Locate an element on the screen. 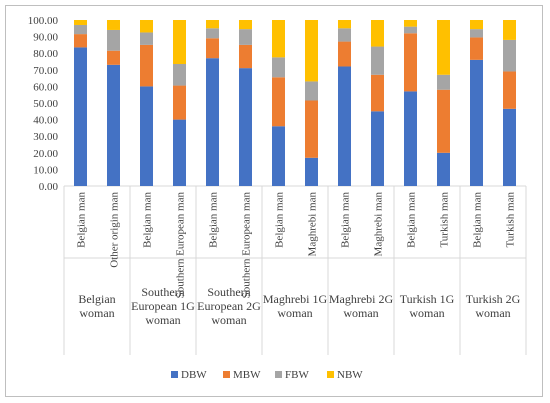  y-tick-label: 40.00 is located at coordinates (45, 121).